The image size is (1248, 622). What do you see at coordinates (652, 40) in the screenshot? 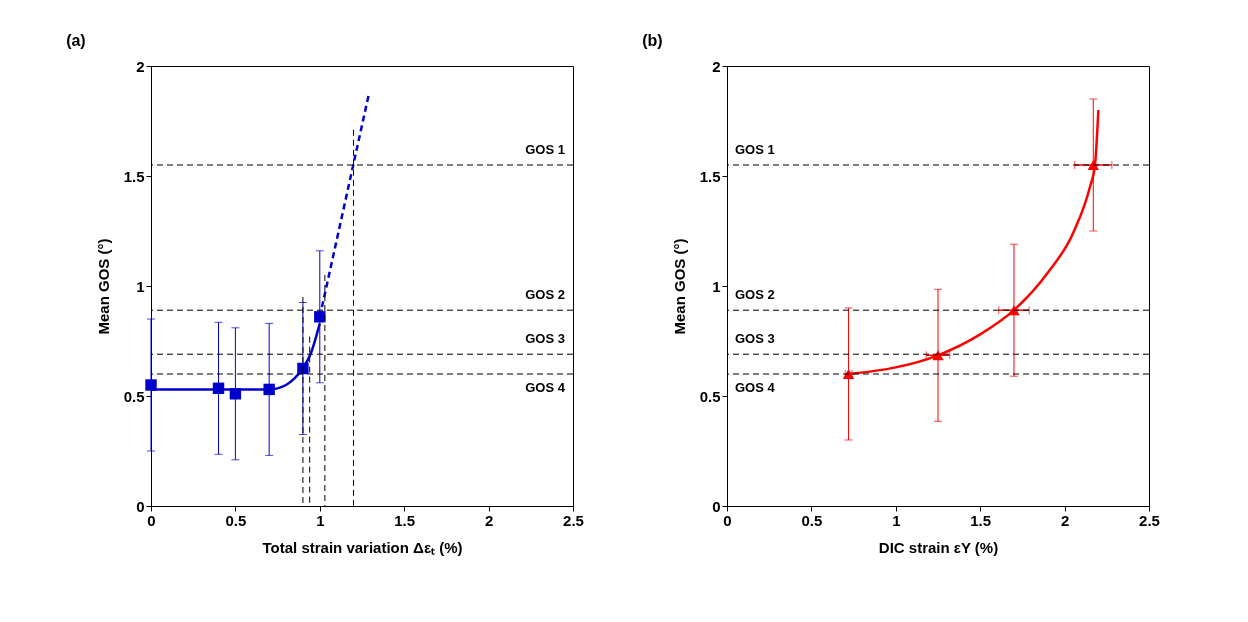
I see `chart-title: (b)` at bounding box center [652, 40].